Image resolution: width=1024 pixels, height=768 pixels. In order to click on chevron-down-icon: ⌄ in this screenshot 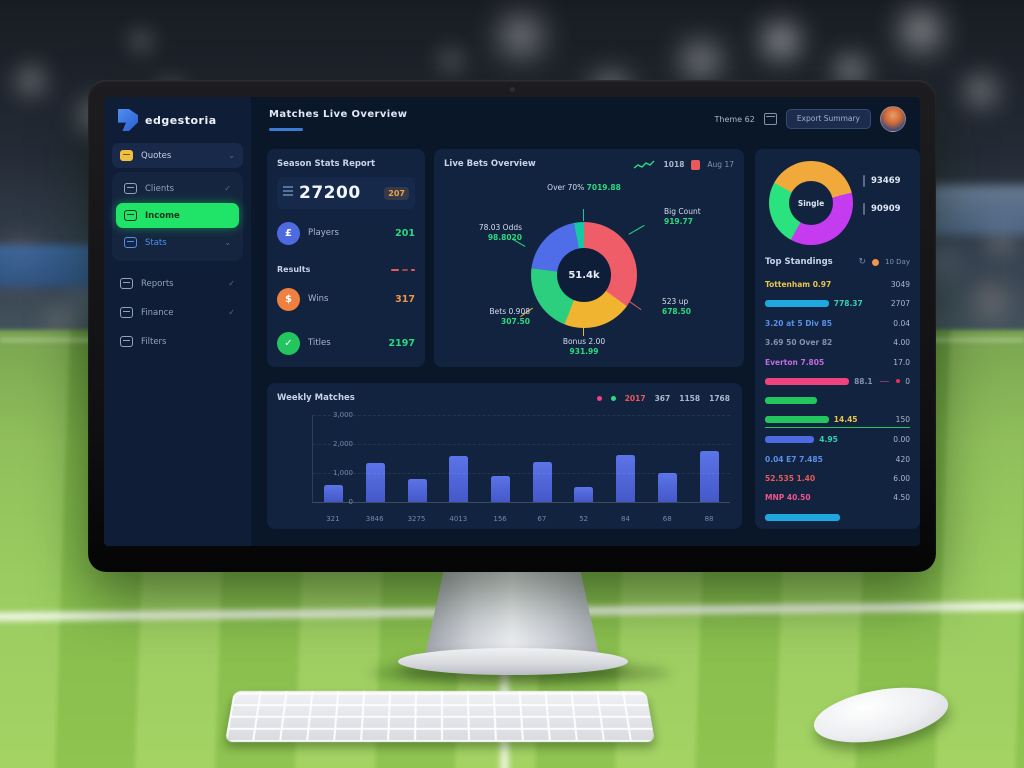, I will do `click(227, 242)`.